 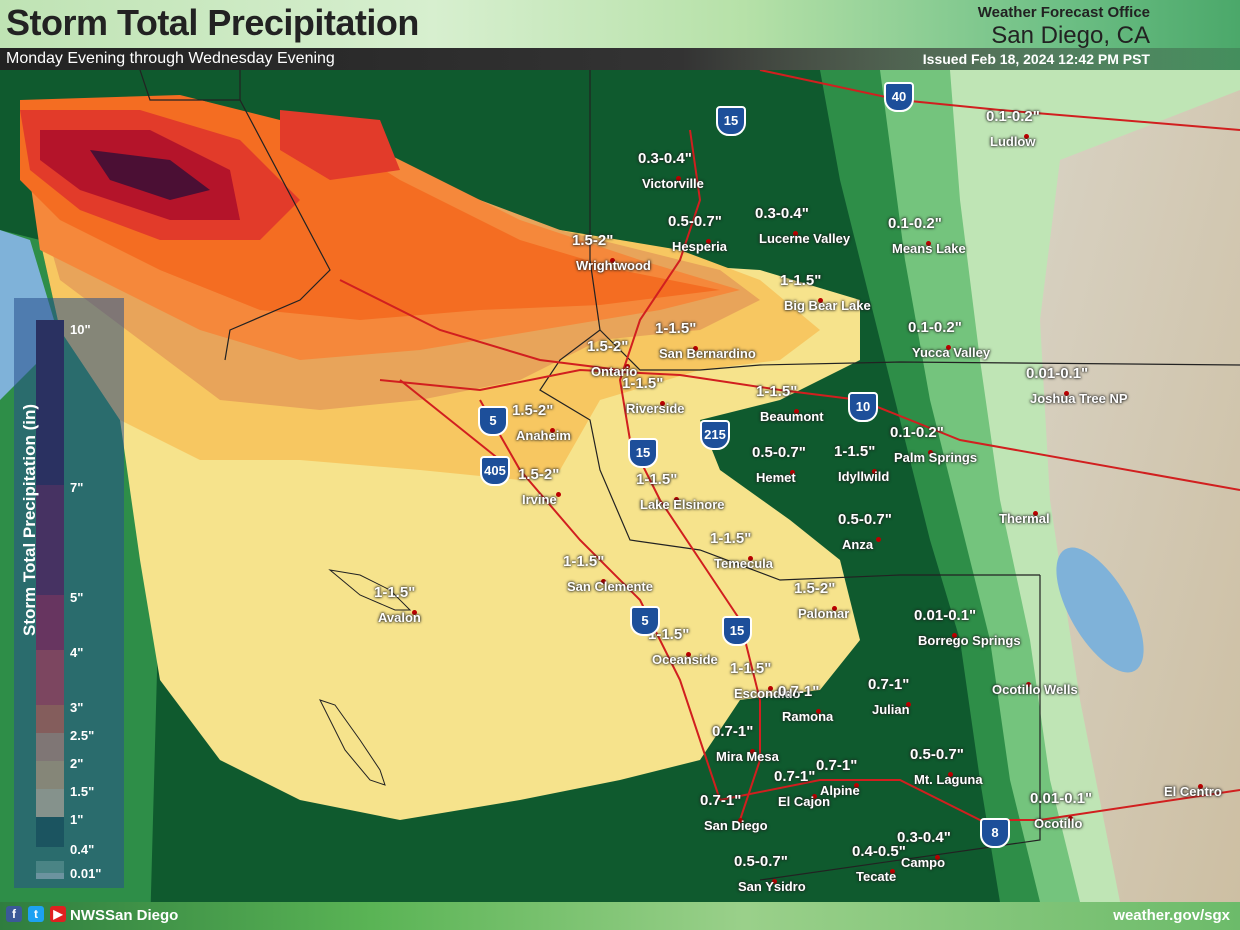 What do you see at coordinates (951, 352) in the screenshot?
I see `place-name: Yucca Valley` at bounding box center [951, 352].